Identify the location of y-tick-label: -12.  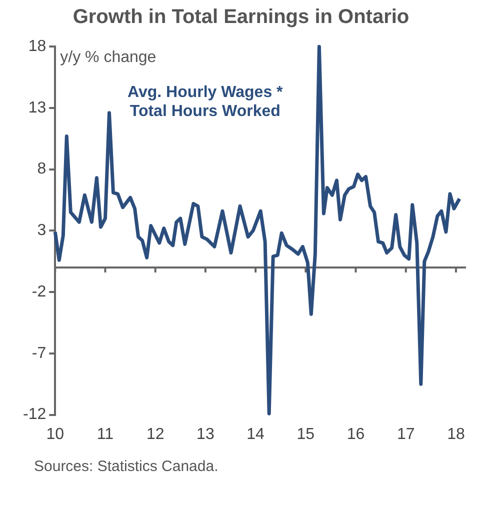
(34, 415).